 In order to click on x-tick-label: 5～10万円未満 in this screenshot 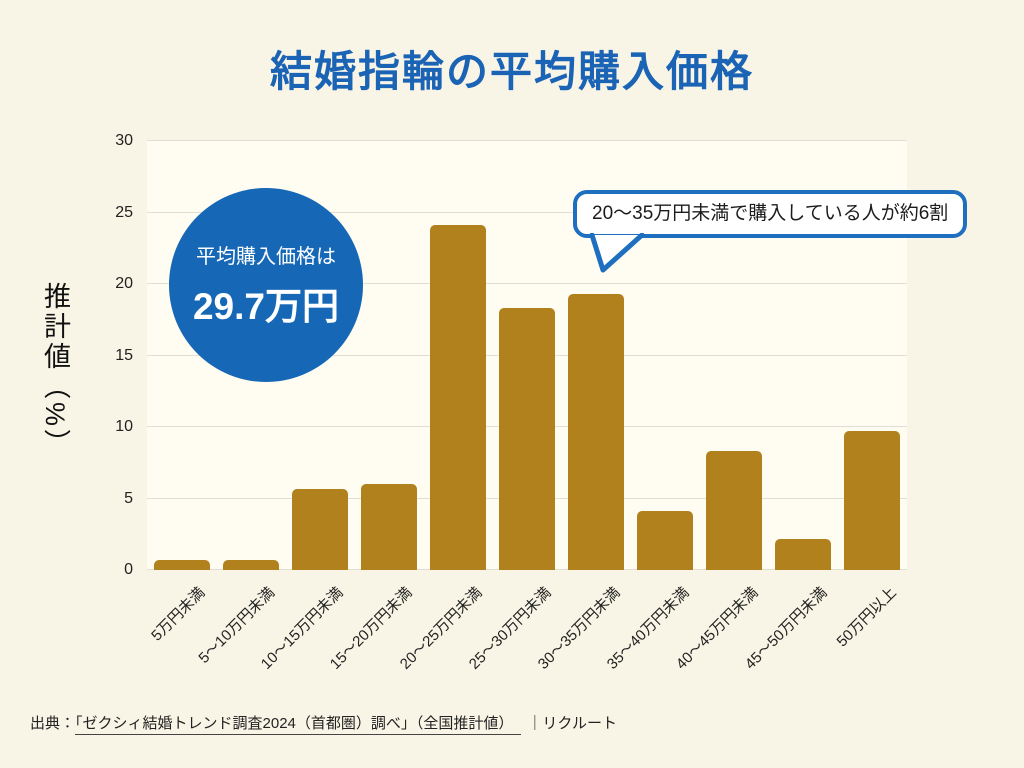, I will do `click(236, 625)`.